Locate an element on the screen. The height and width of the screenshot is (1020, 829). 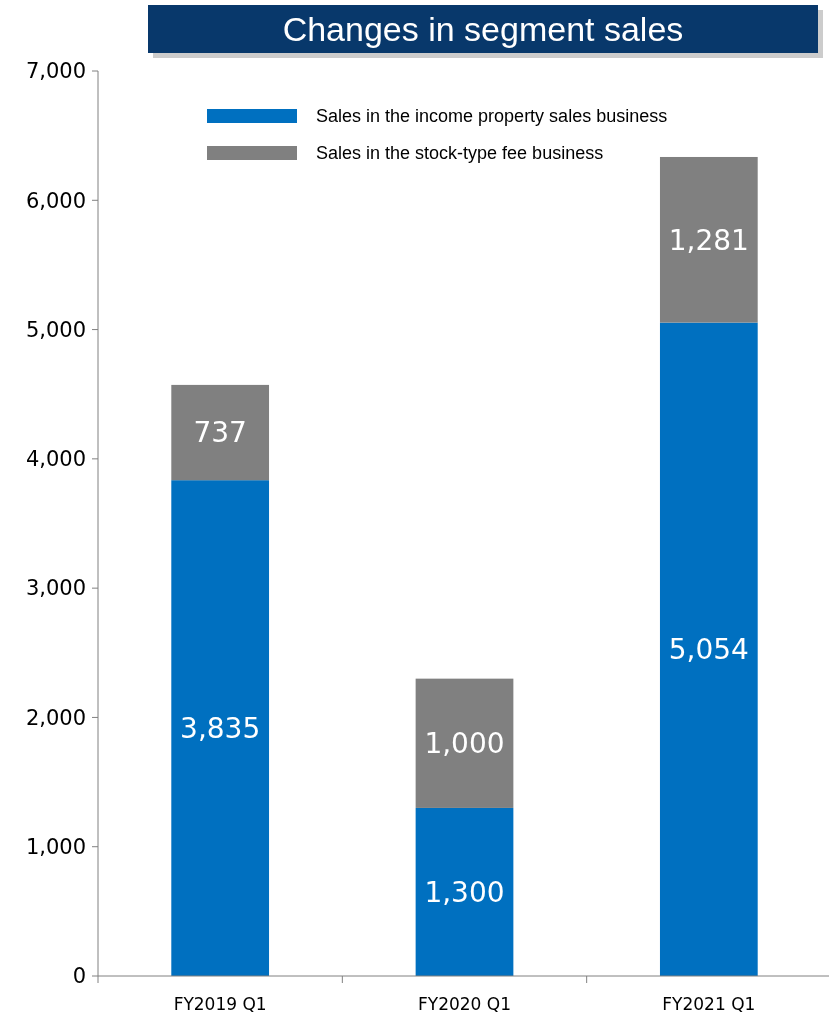
y-tick-label: 7,000 is located at coordinates (55, 71).